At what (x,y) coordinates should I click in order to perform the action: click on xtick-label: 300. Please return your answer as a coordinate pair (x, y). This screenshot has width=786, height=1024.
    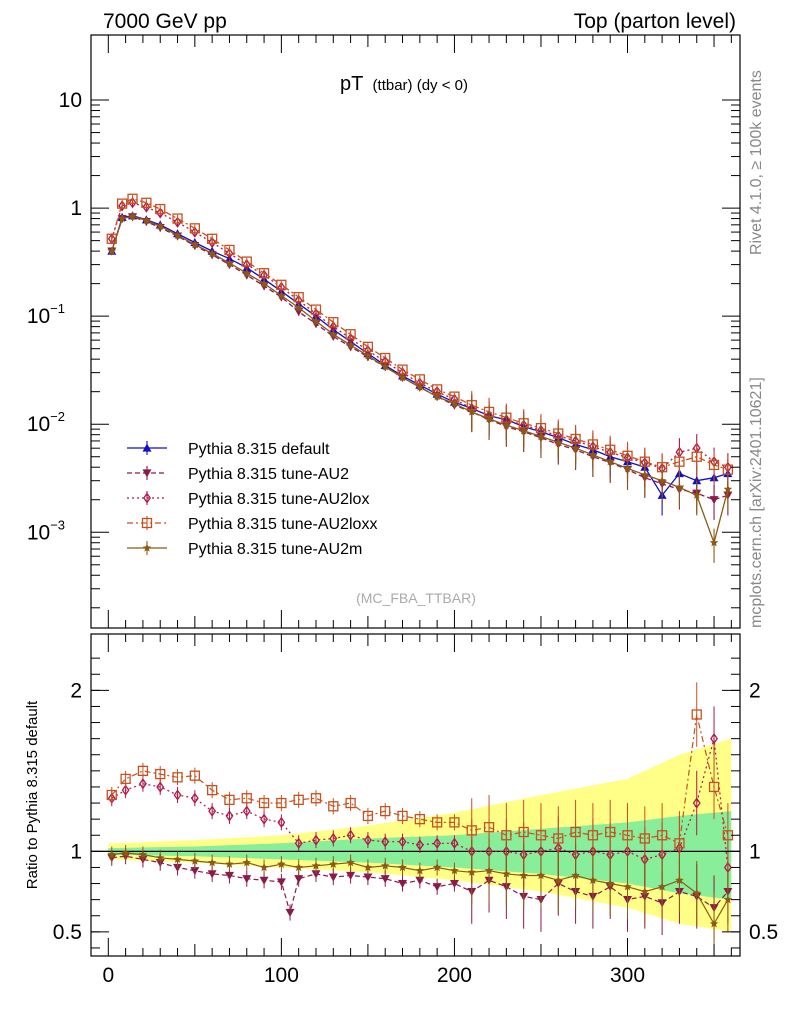
    Looking at the image, I should click on (627, 975).